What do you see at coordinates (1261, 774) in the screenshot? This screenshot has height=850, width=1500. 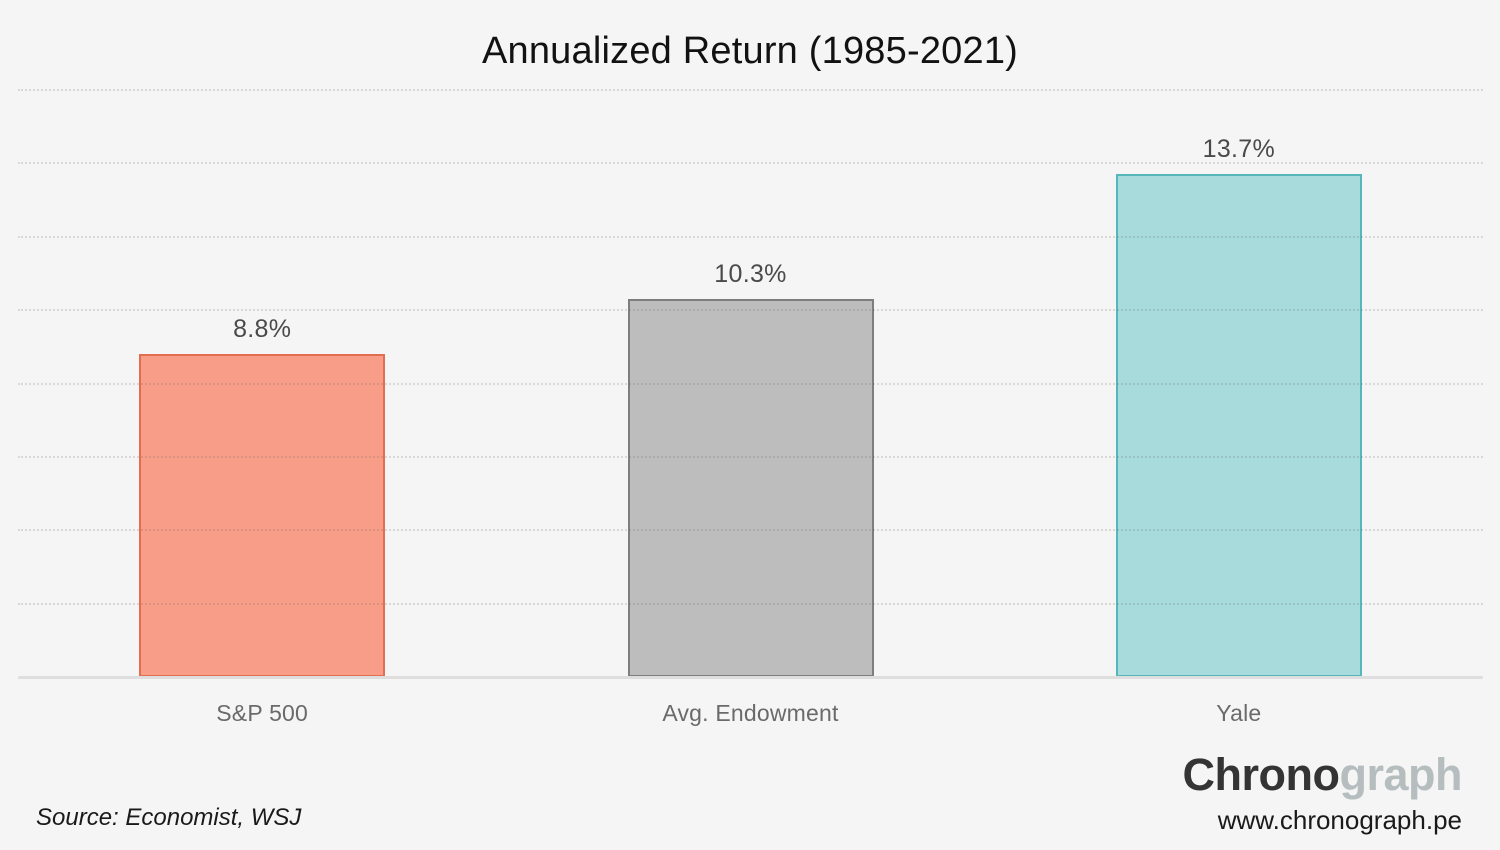 I see `logo-text-primary: Chrono` at bounding box center [1261, 774].